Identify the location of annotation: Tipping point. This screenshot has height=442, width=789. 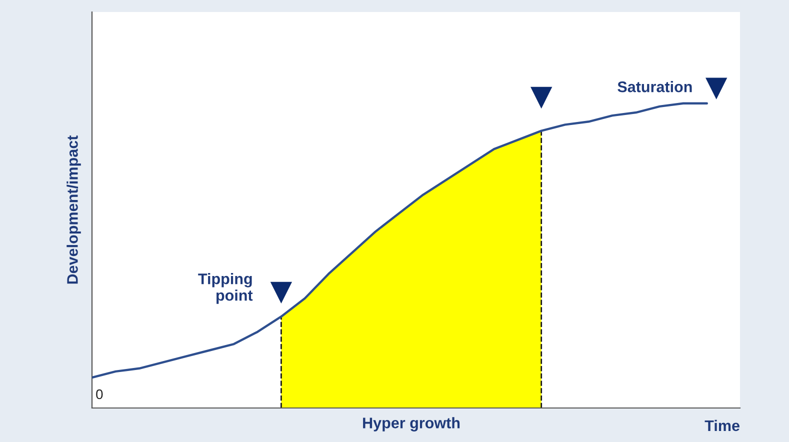
(225, 288).